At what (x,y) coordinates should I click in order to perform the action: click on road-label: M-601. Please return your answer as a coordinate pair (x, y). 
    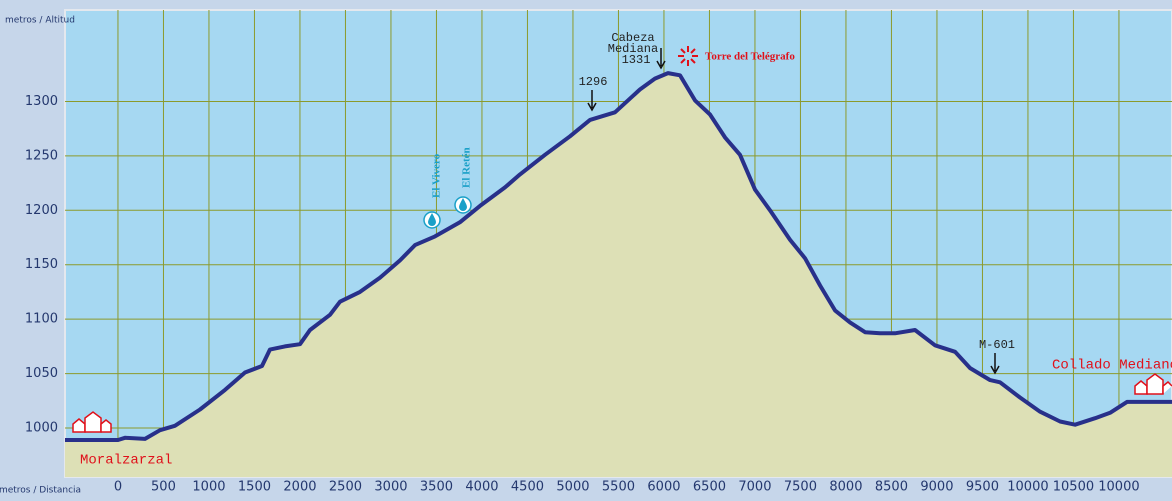
    Looking at the image, I should click on (997, 345).